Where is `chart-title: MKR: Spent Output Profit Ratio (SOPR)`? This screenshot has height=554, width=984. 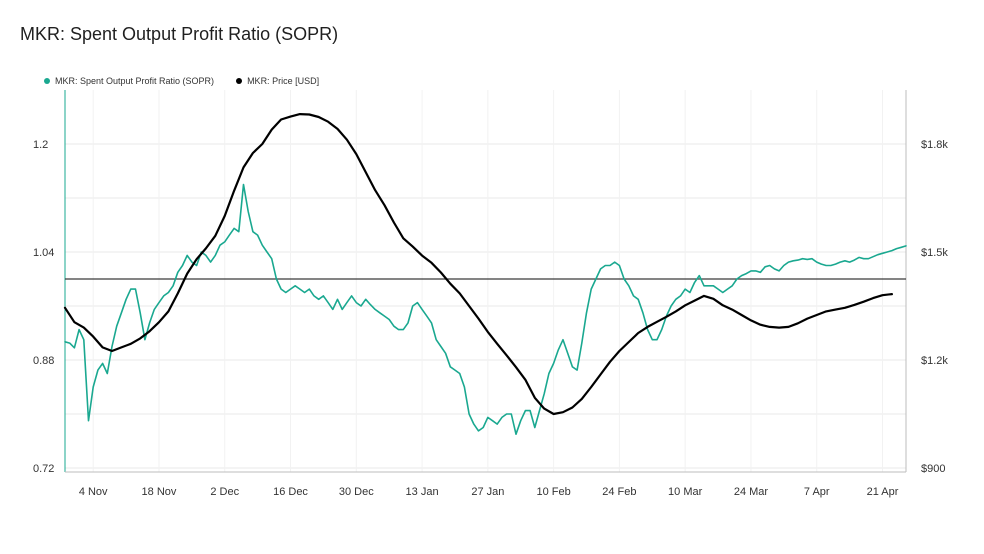
chart-title: MKR: Spent Output Profit Ratio (SOPR) is located at coordinates (179, 34).